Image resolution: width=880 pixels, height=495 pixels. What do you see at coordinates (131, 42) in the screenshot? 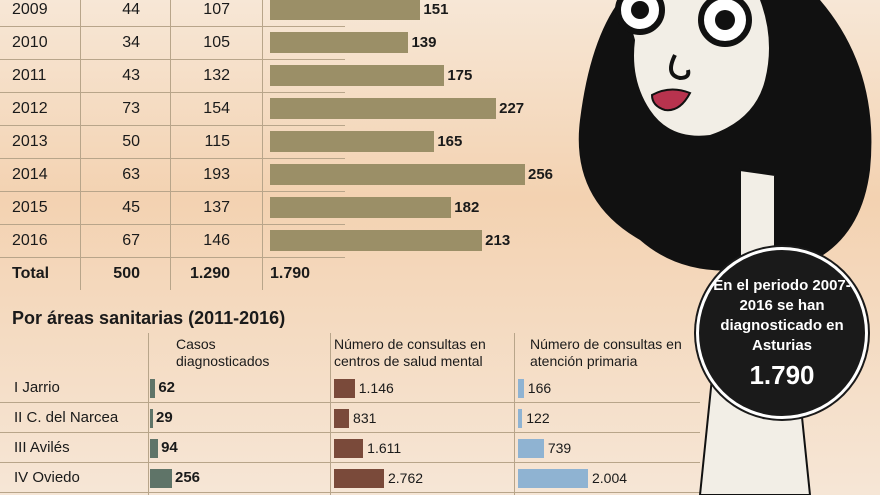
I see `cases-value: 34` at bounding box center [131, 42].